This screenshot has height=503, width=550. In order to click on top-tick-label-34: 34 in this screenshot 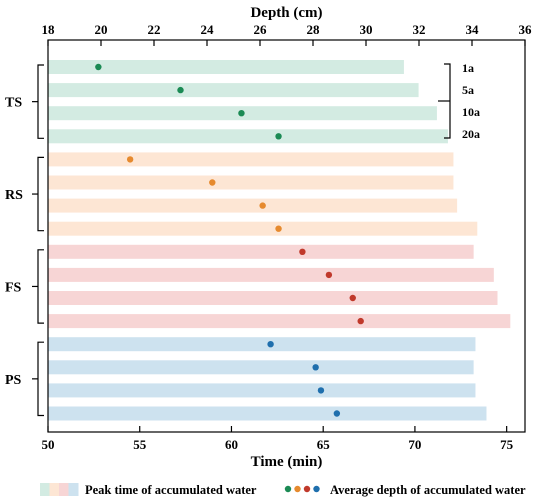, I will do `click(473, 29)`.